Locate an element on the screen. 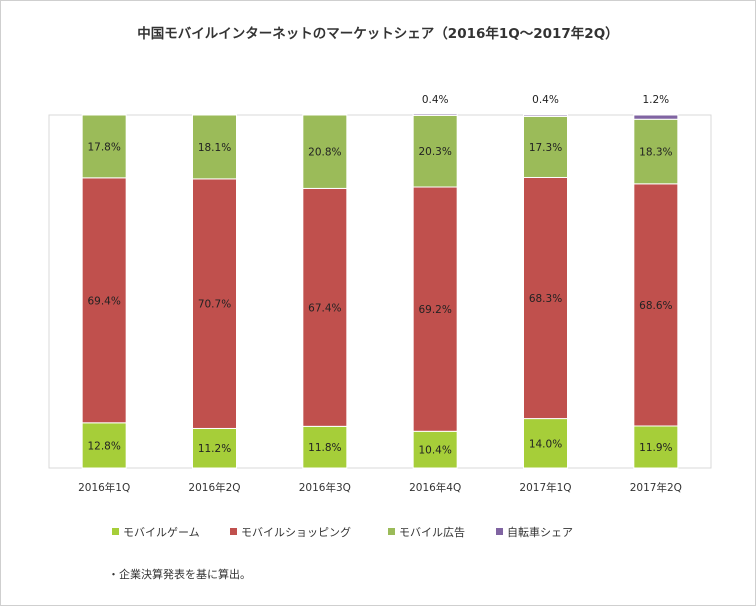 The image size is (756, 606). legend-item: 自転車シェア is located at coordinates (534, 532).